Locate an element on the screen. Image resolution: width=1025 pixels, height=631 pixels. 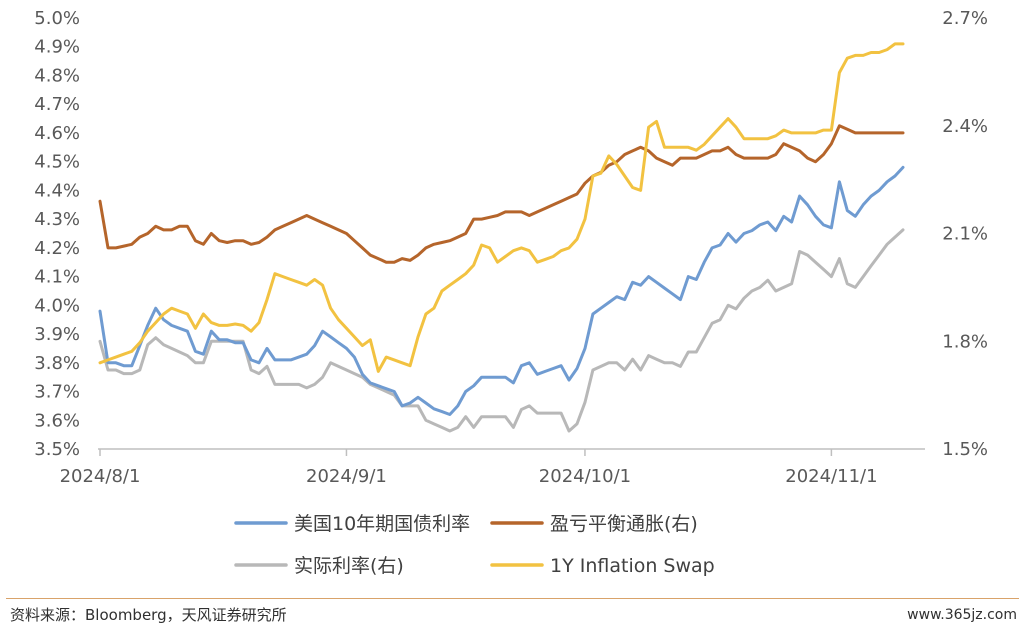
x-tick-label: 2024/8/1 is located at coordinates (100, 476).